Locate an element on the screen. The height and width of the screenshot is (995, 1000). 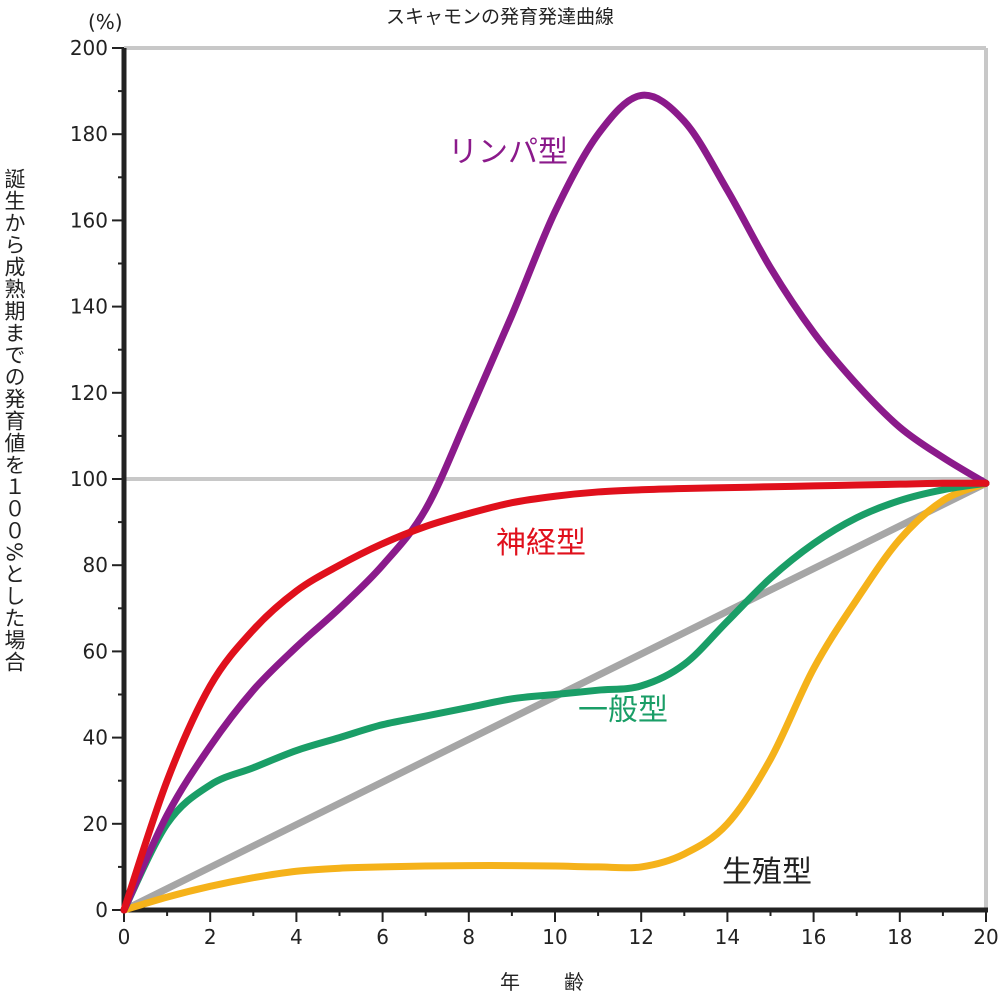
series-label-reproductive: 生殖型 is located at coordinates (767, 872).